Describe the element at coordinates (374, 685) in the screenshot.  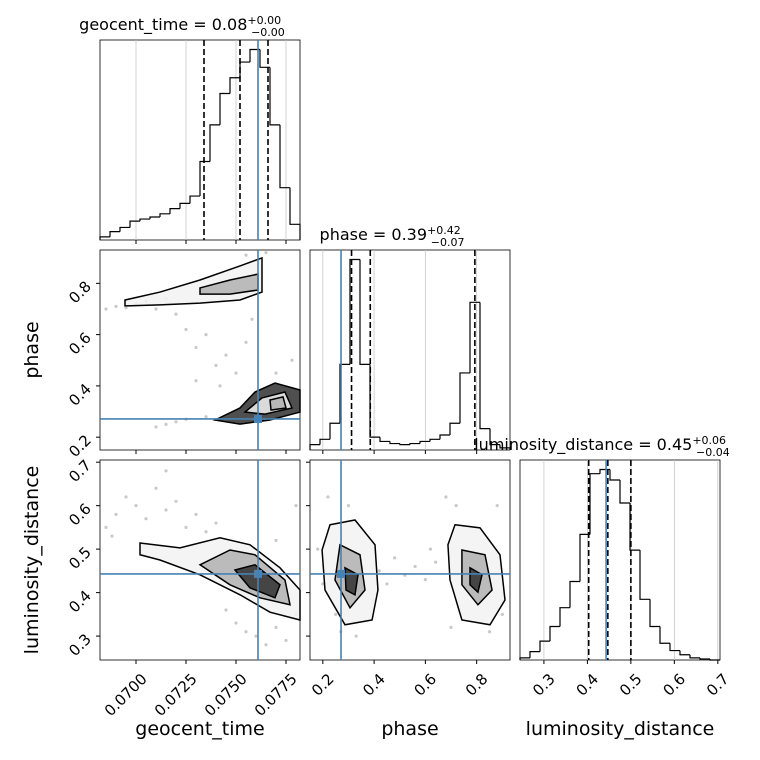
I see `x-tick-label: 0.4` at that location.